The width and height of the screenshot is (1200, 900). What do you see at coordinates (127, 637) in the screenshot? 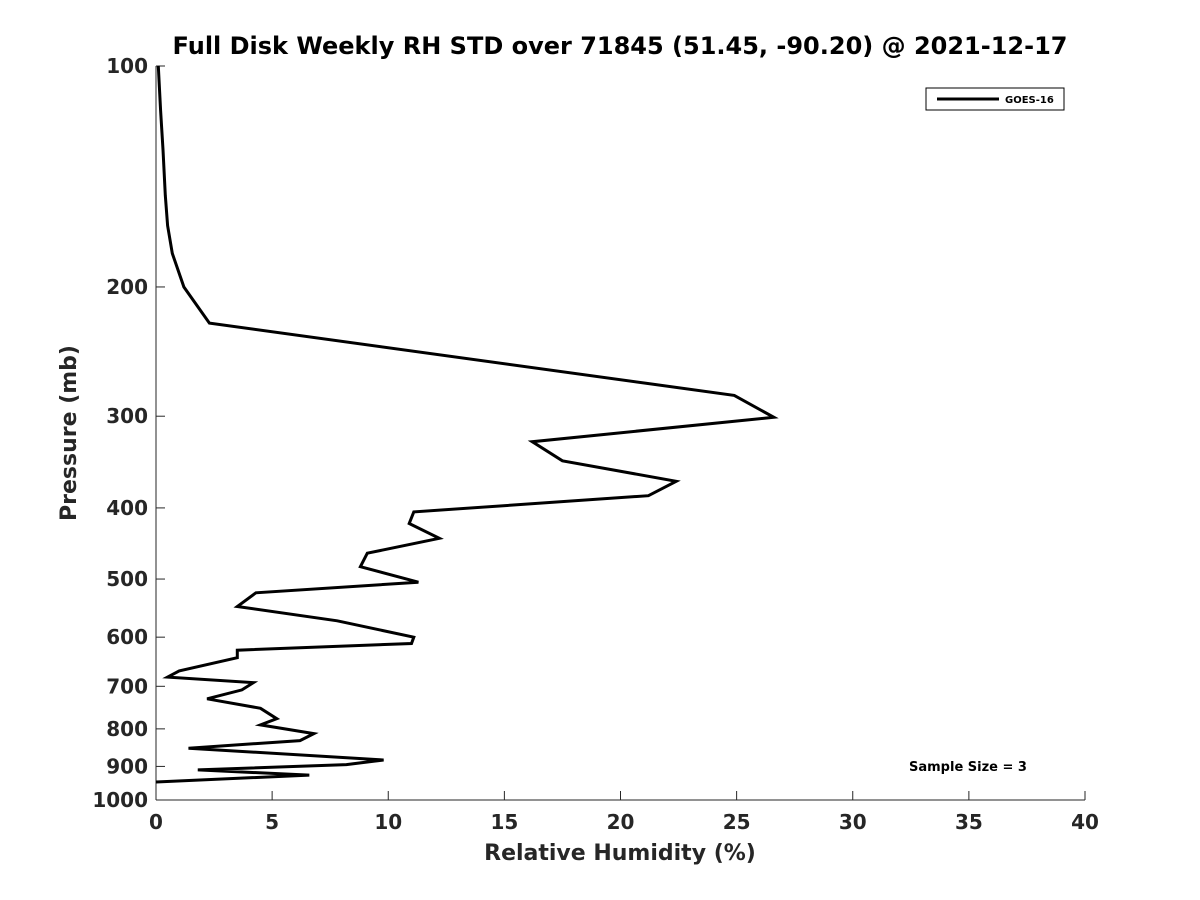
I see `y-tick-label: 600` at bounding box center [127, 637].